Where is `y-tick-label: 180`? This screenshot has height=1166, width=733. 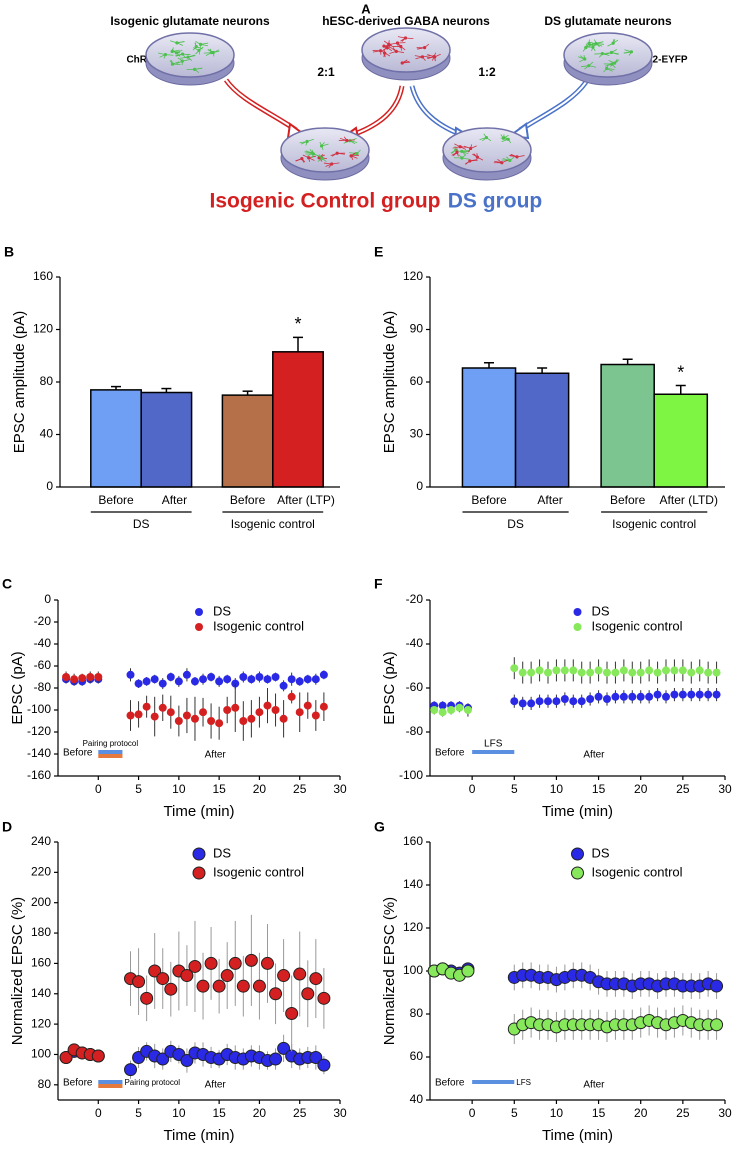 y-tick-label: 180 is located at coordinates (41, 932).